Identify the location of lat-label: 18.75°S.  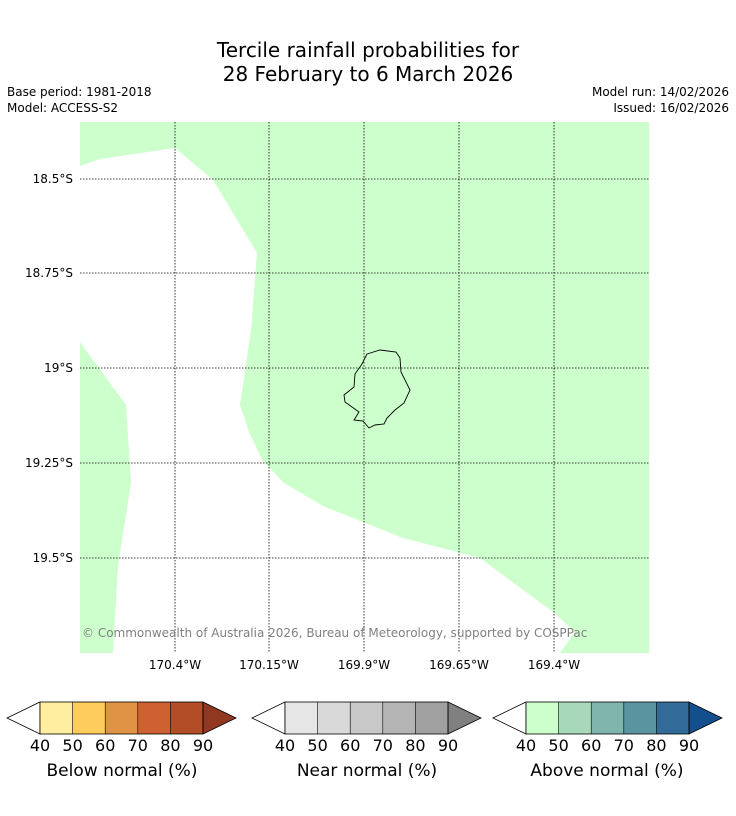
(49, 273).